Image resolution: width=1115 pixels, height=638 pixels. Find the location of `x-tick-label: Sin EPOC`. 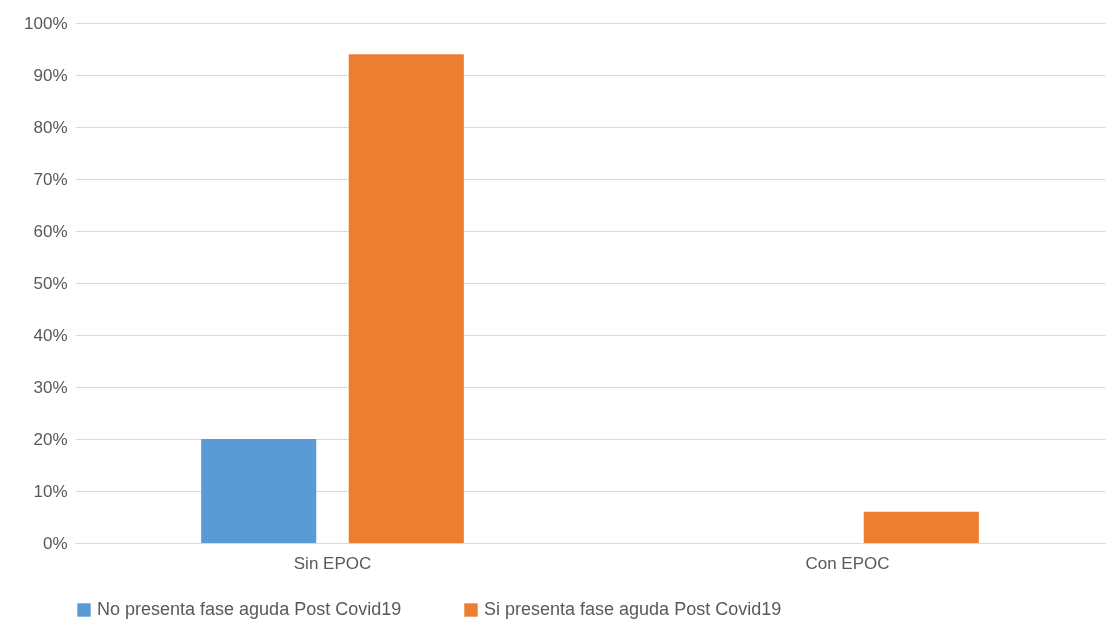

x-tick-label: Sin EPOC is located at coordinates (332, 563).